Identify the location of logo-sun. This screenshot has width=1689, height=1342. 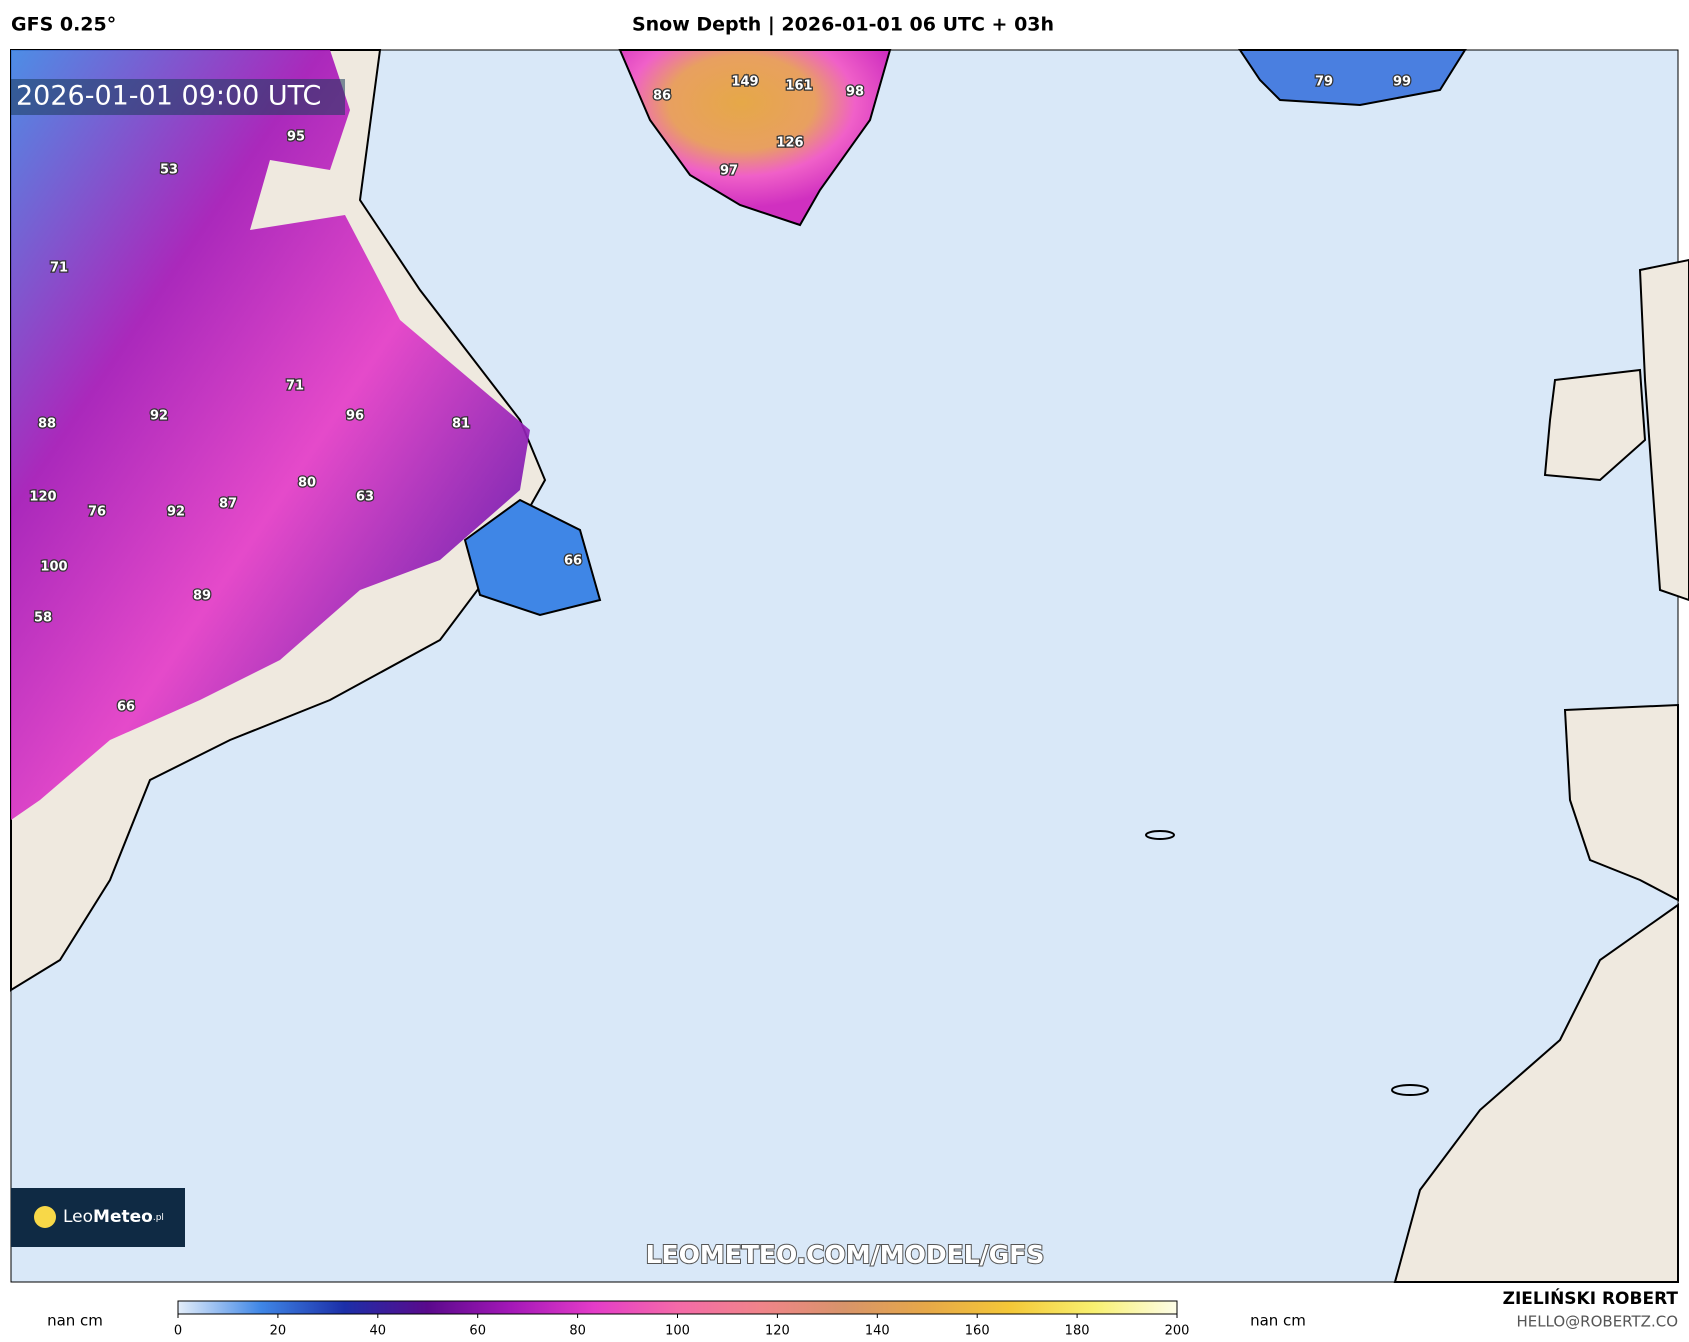
(45, 1217).